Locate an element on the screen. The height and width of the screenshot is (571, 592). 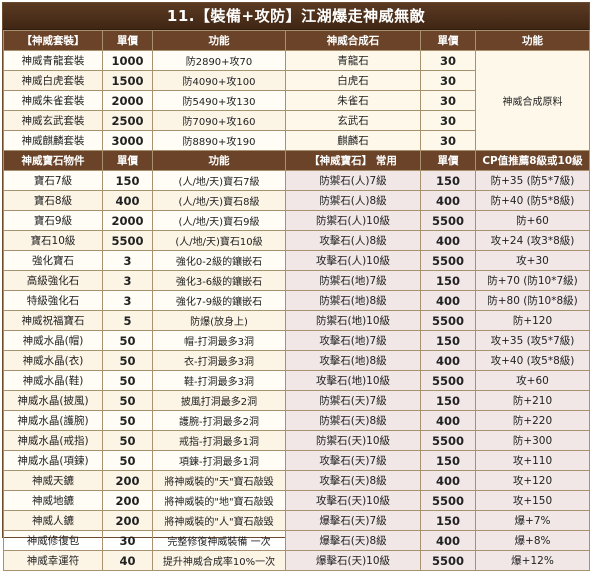
item-name-cell: 神威水晶(戒指) is located at coordinates (53, 440).